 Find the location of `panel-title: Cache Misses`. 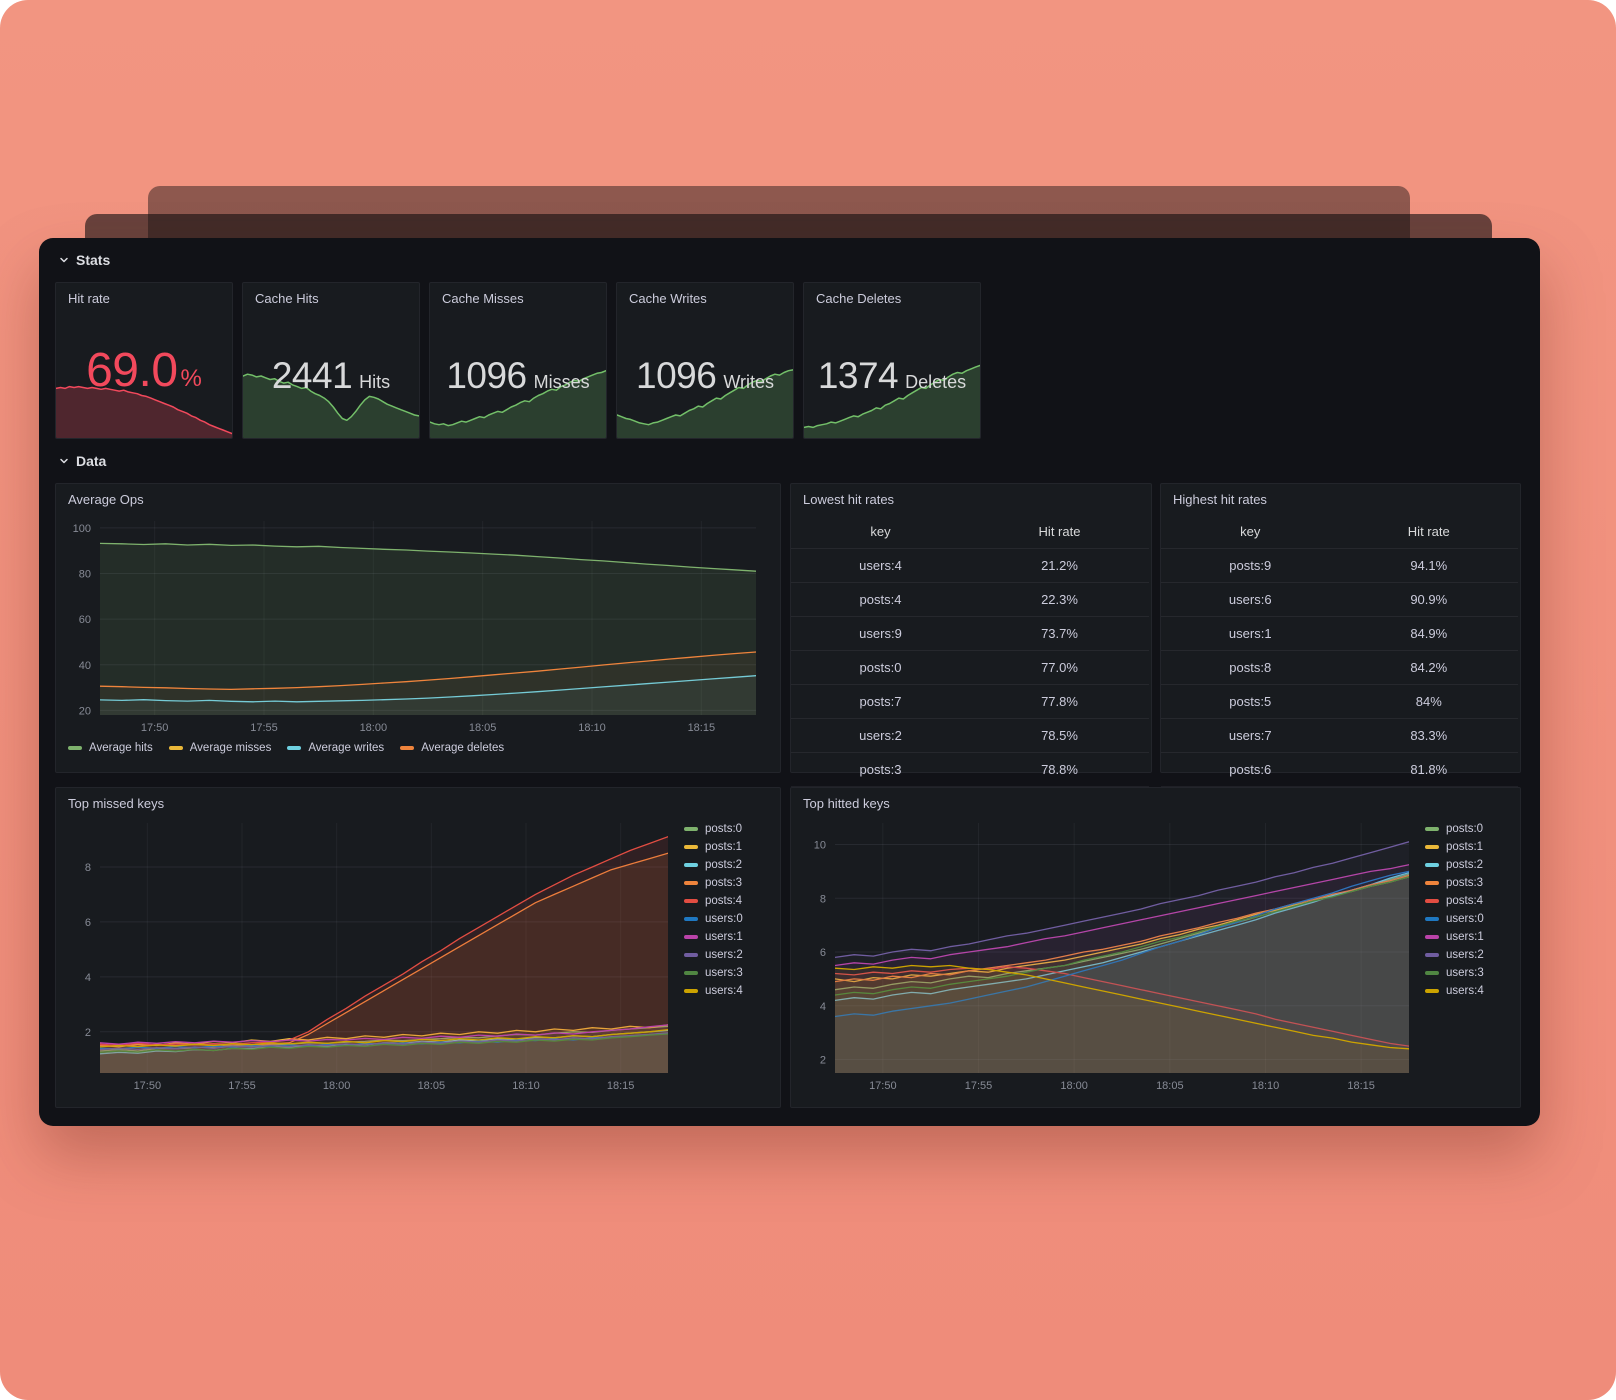

panel-title: Cache Misses is located at coordinates (483, 298).